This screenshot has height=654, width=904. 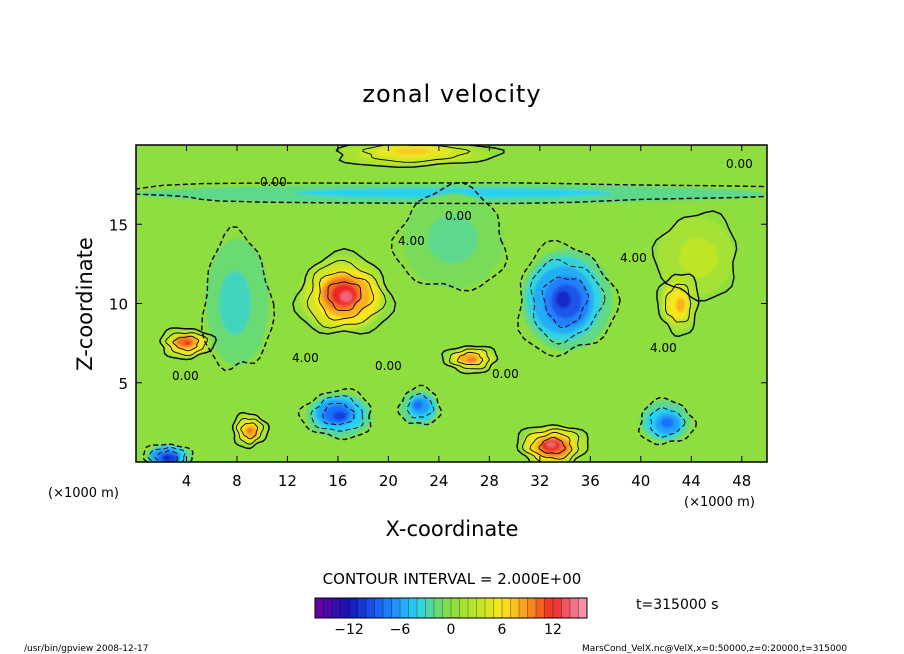 I want to click on colorbar-frame, so click(x=451, y=608).